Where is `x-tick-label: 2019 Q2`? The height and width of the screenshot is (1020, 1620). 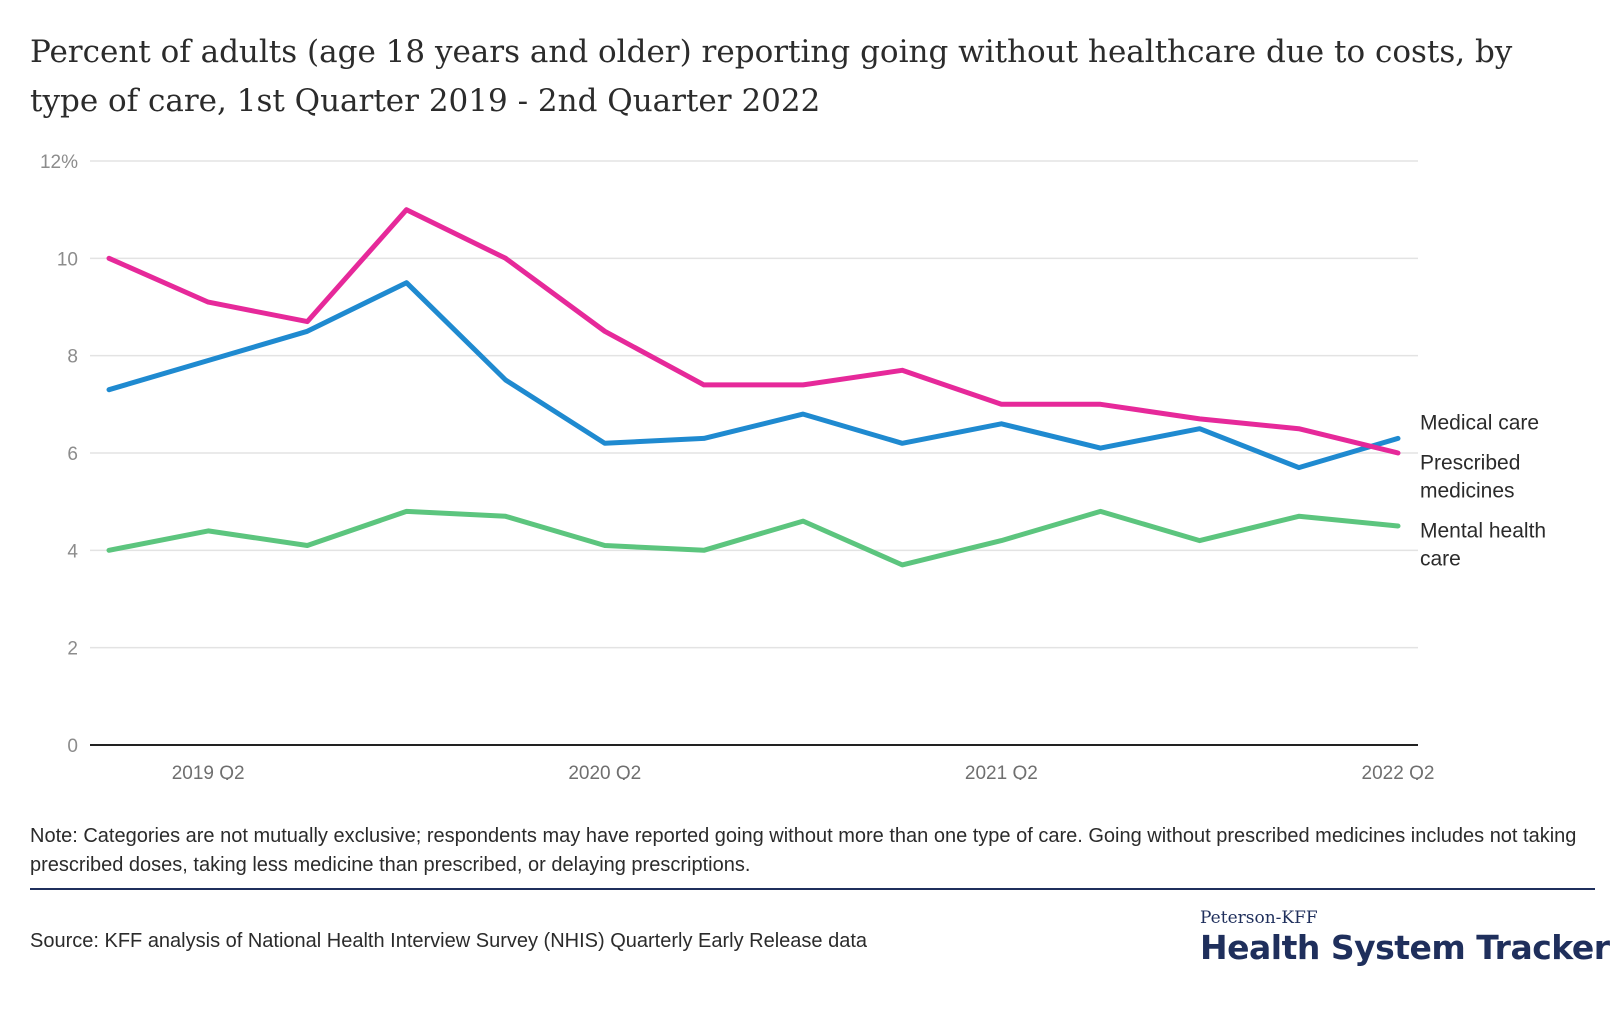 x-tick-label: 2019 Q2 is located at coordinates (208, 771).